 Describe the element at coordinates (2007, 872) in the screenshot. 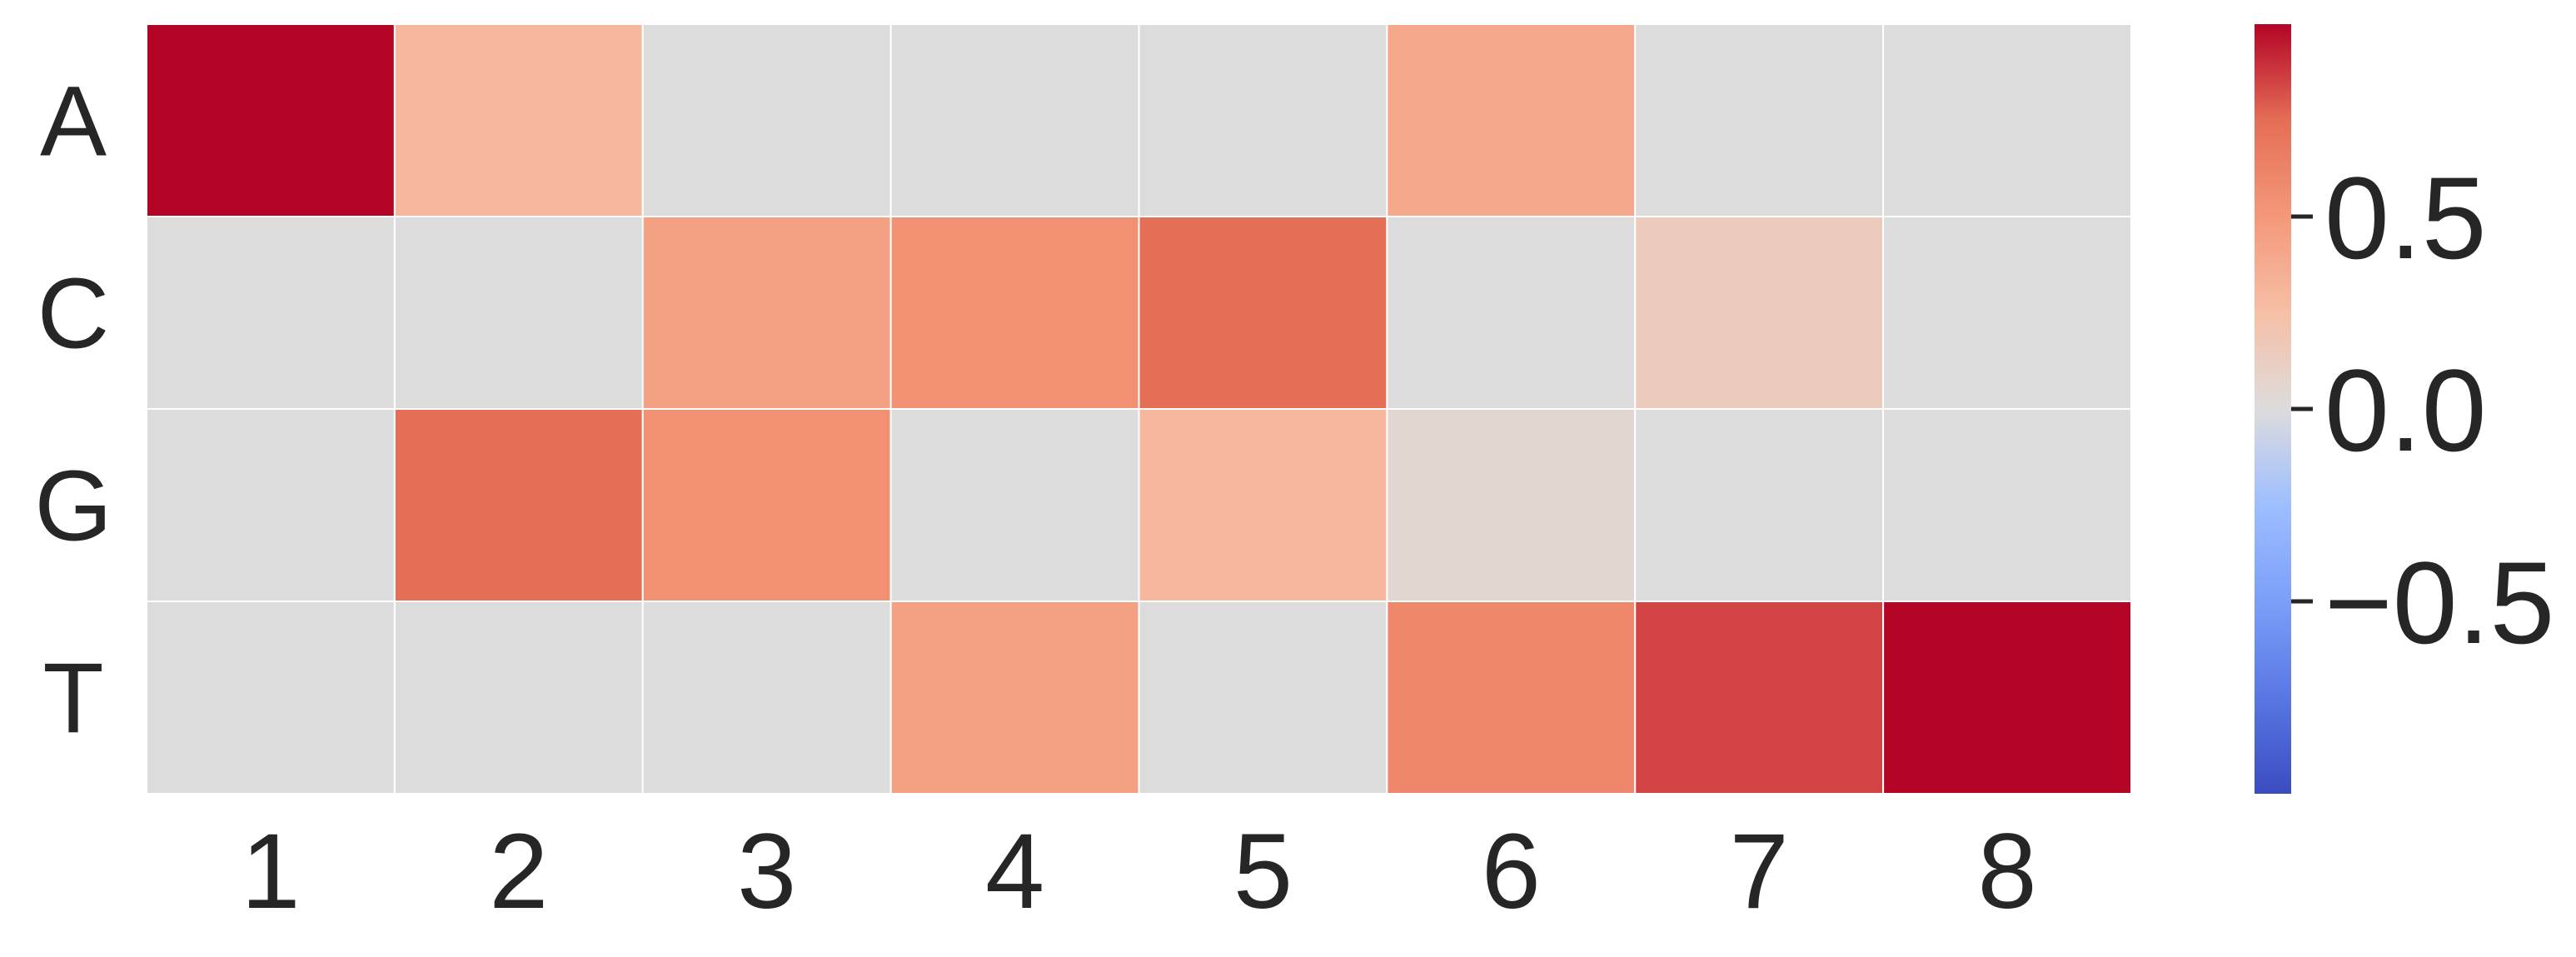

I see `x-tick-label: 8` at that location.